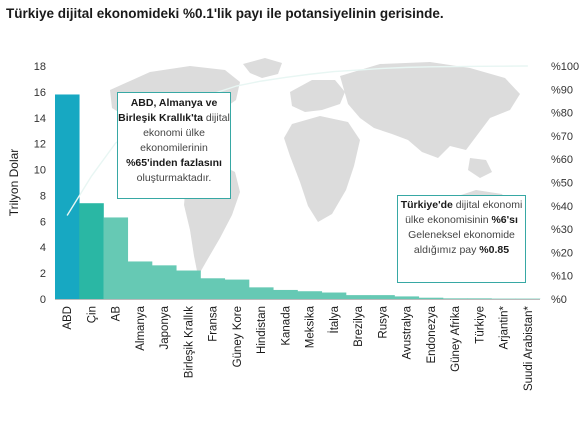 The height and width of the screenshot is (435, 582). I want to click on y2-tick-label: %100, so click(565, 67).